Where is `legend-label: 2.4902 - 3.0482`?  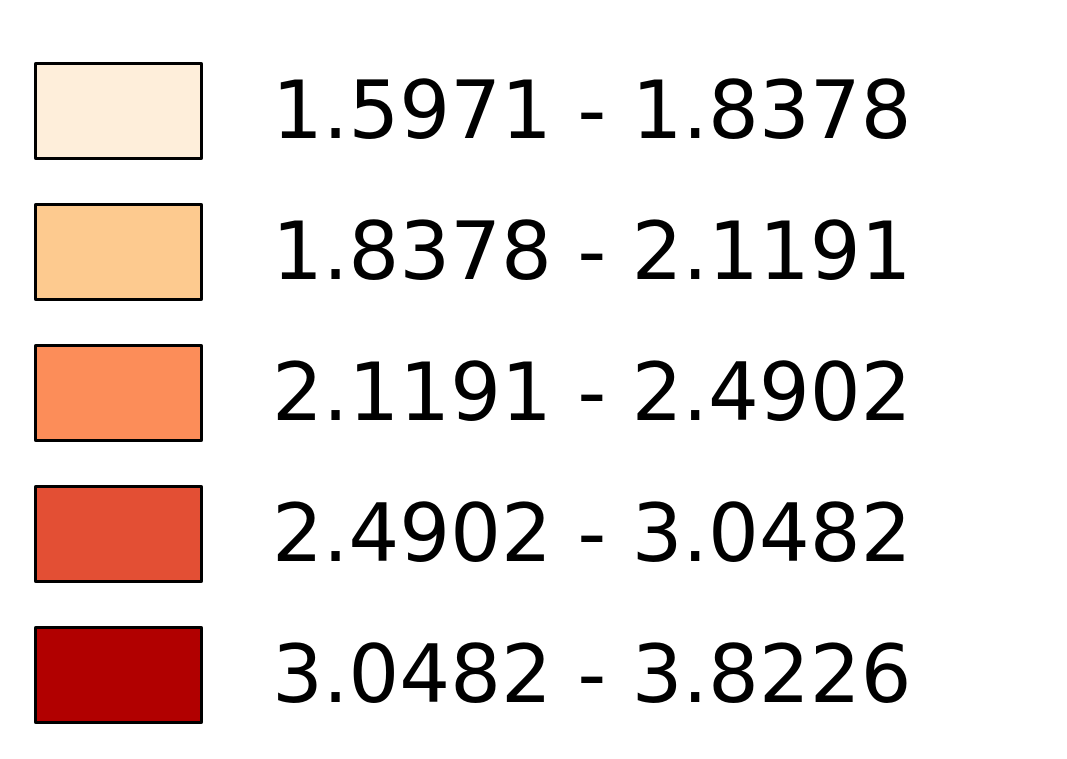
legend-label: 2.4902 - 3.0482 is located at coordinates (592, 533).